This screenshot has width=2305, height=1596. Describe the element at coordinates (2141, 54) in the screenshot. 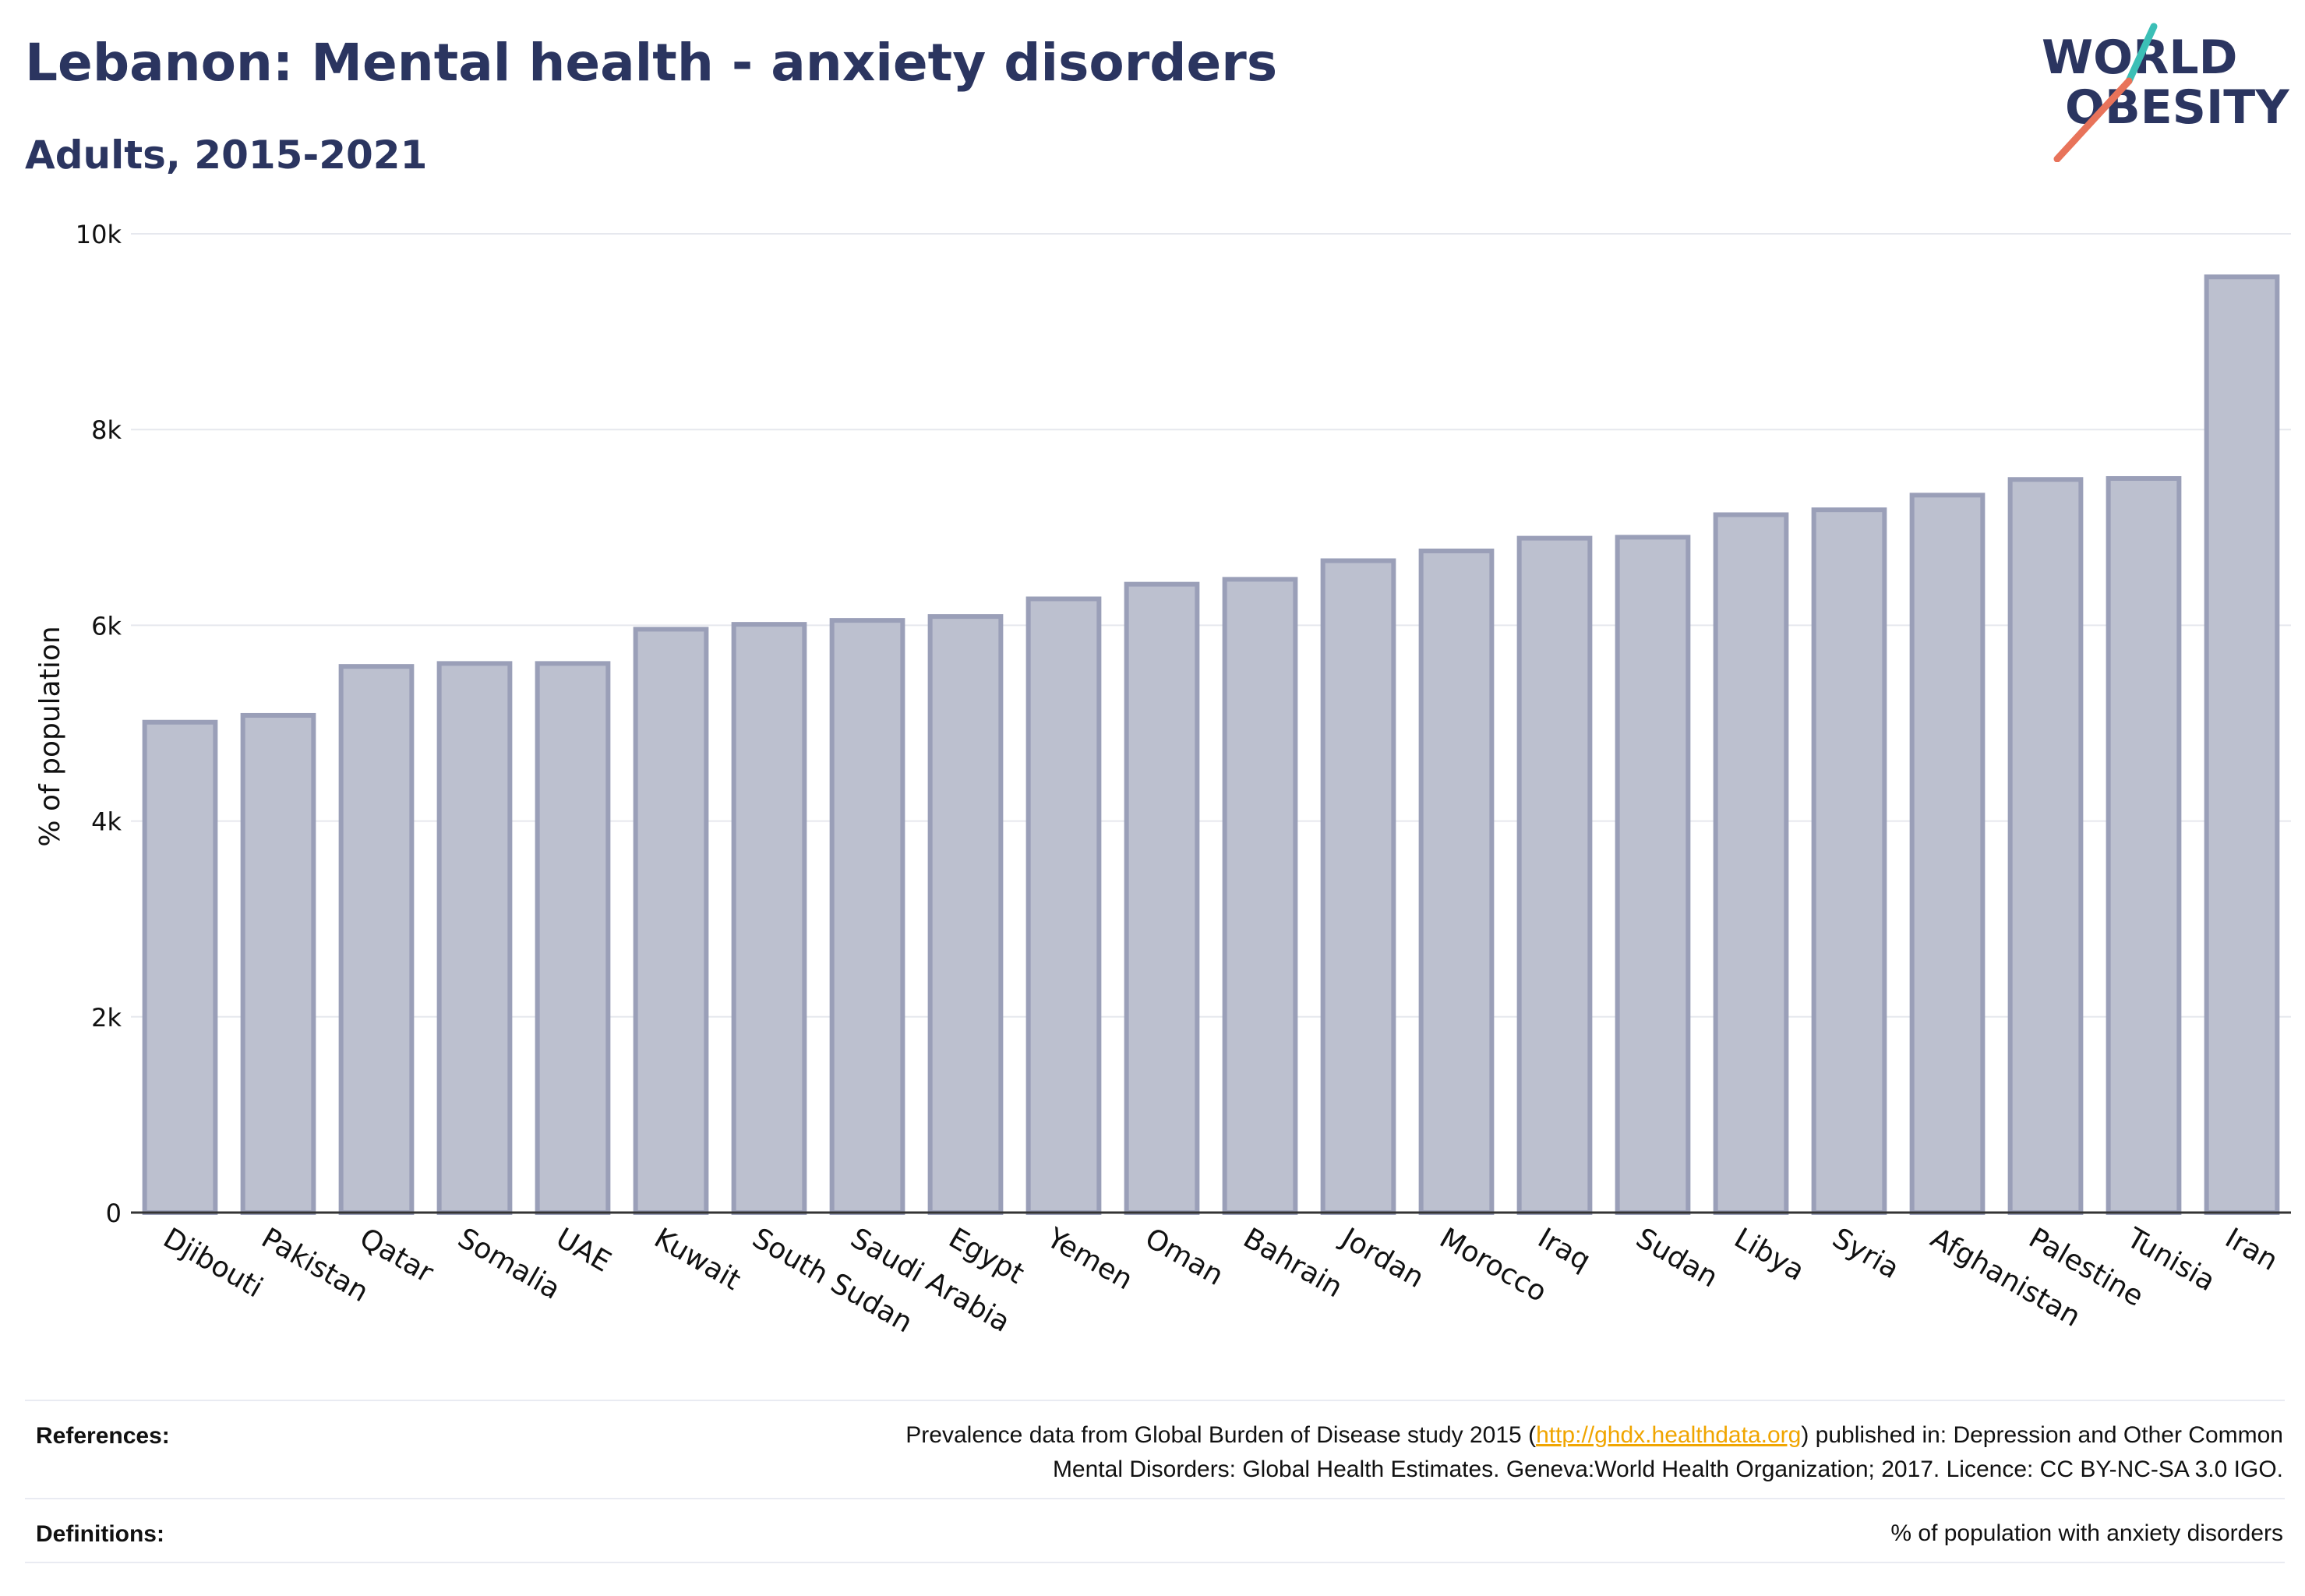

I see `logo-teal-slash-icon` at that location.